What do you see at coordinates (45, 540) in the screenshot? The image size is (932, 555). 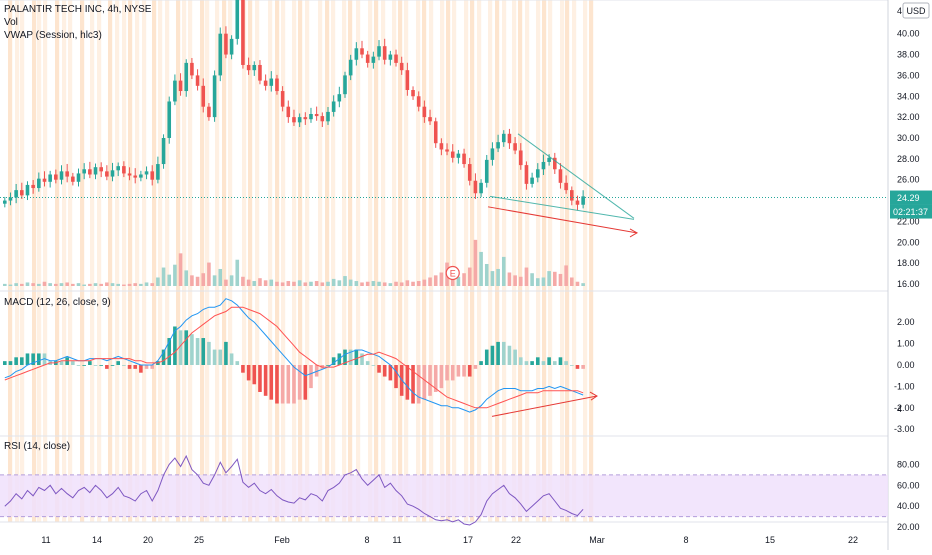 I see `time-tick-label: 11` at bounding box center [45, 540].